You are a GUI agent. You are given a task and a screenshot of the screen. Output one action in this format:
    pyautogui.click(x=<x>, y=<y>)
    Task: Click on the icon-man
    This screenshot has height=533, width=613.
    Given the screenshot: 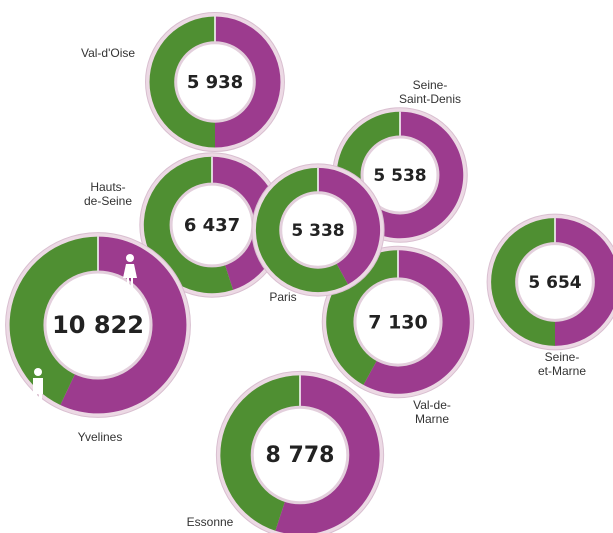 What is the action you would take?
    pyautogui.click(x=38, y=387)
    